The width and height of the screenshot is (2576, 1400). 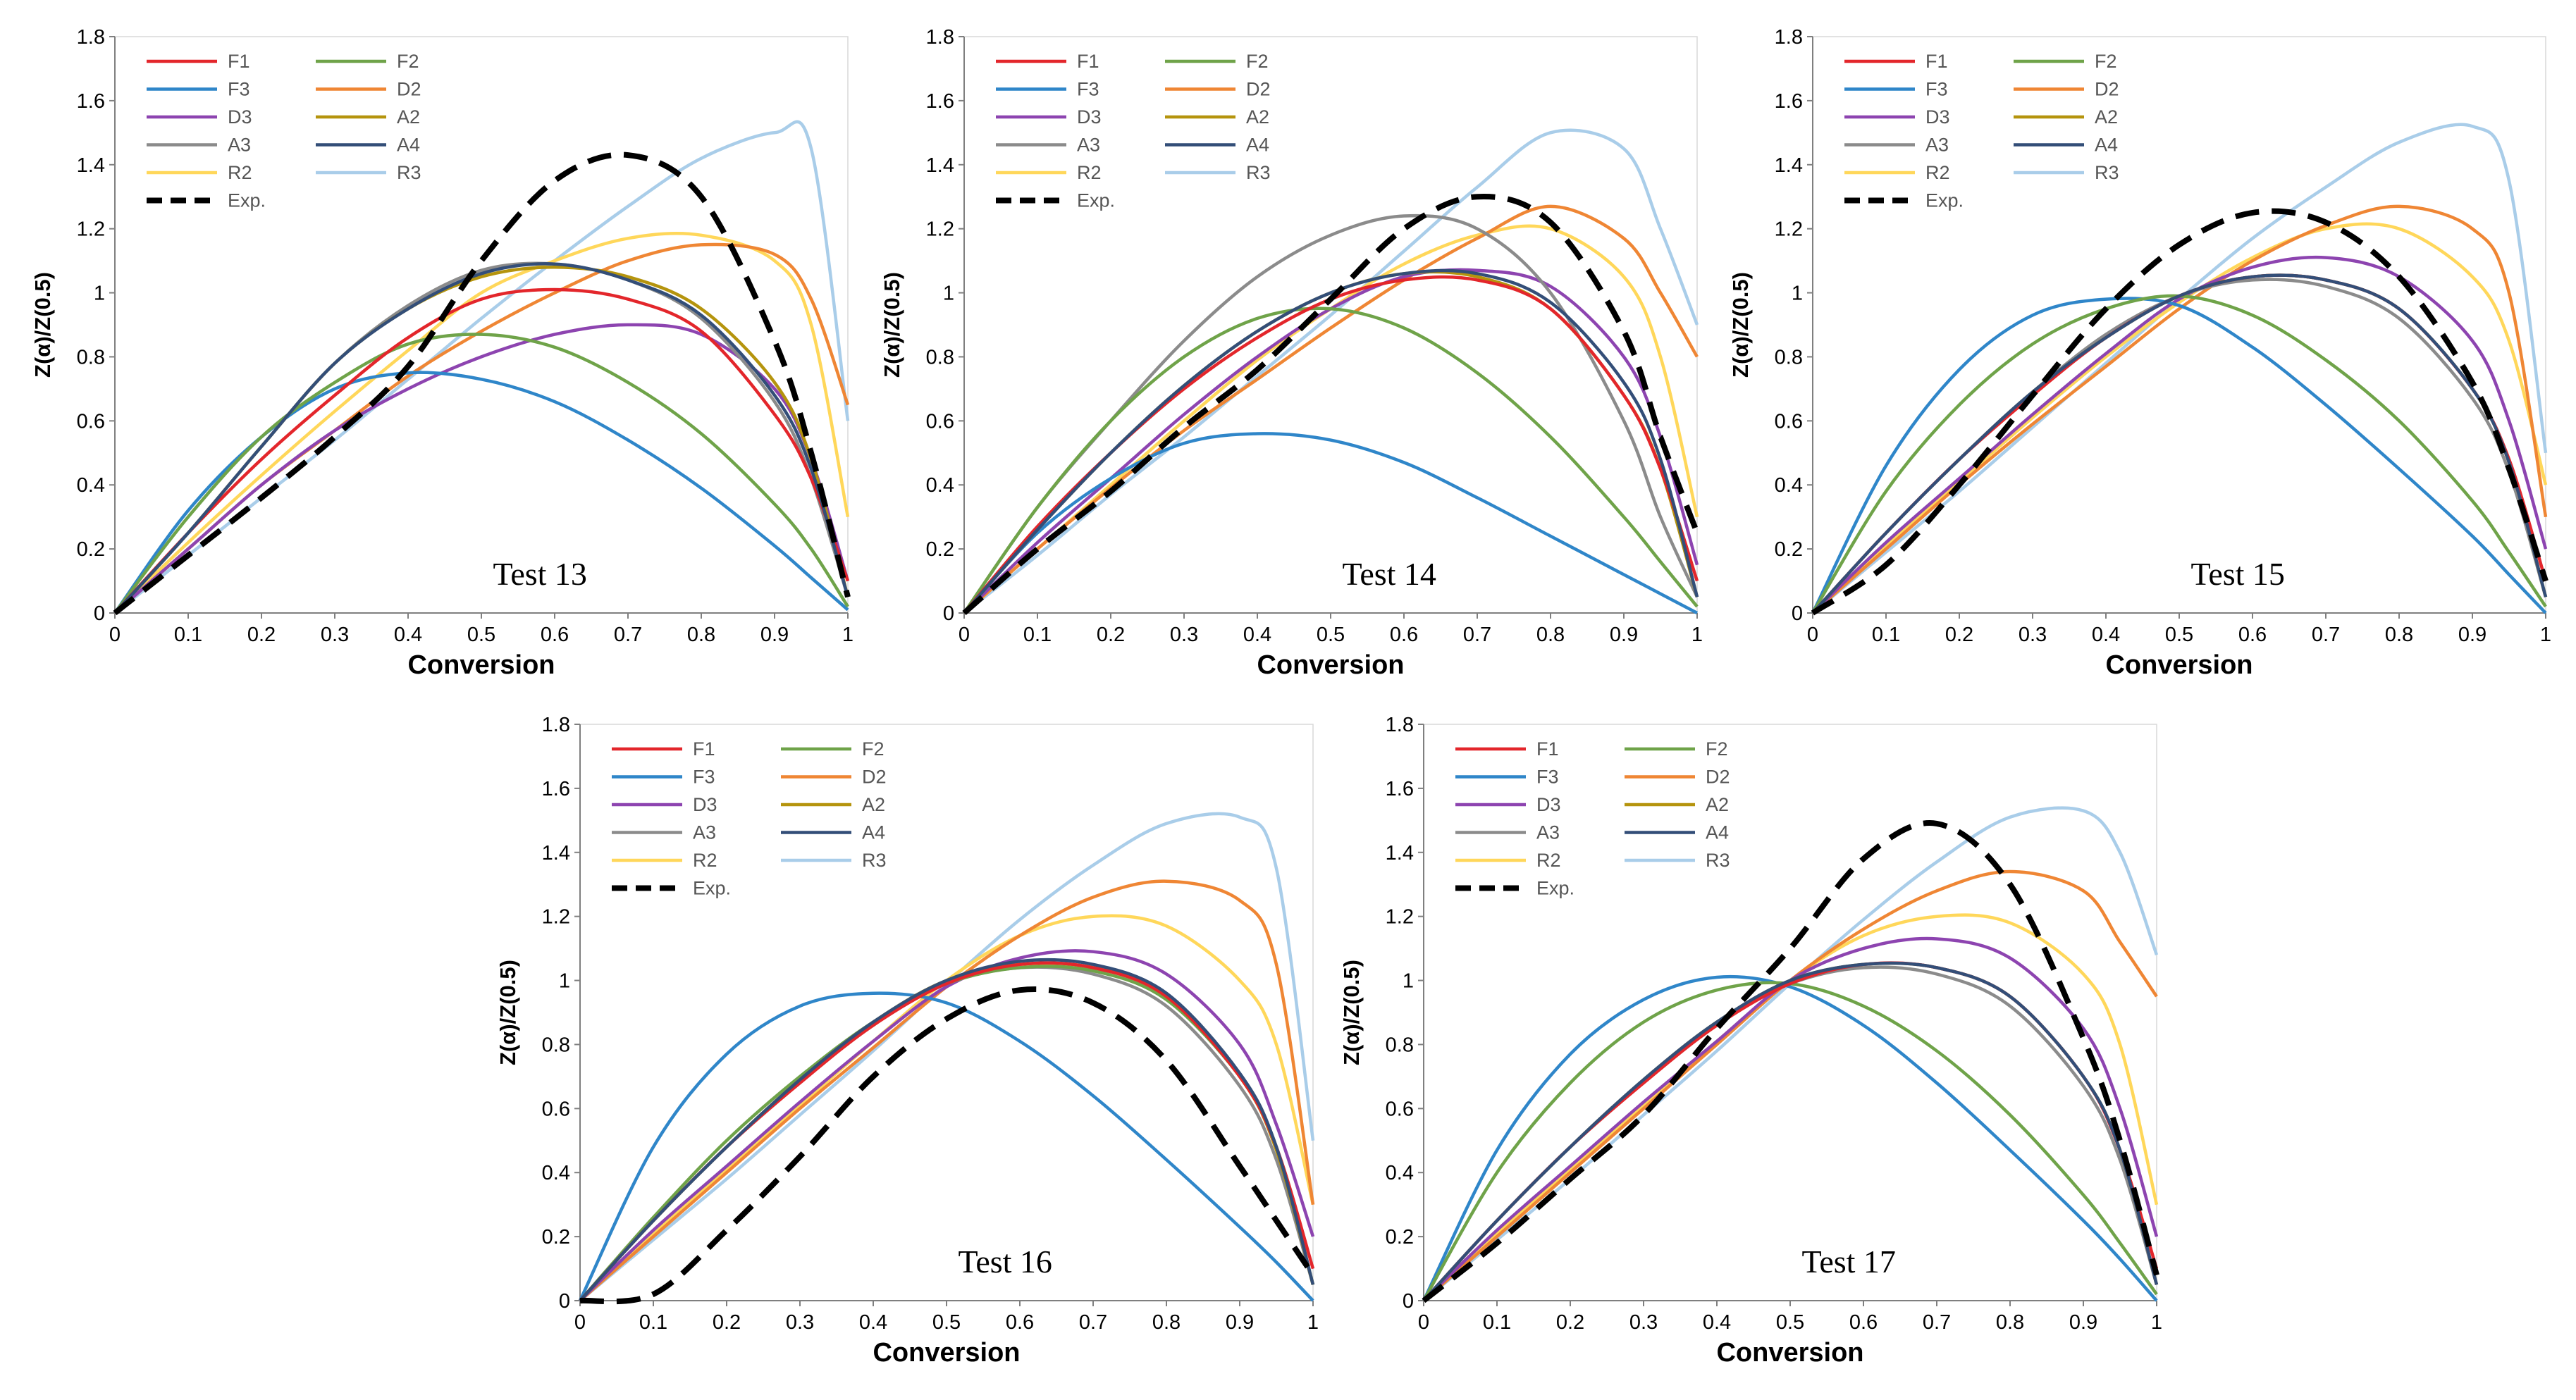 I want to click on plot-frame, so click(x=2179, y=325).